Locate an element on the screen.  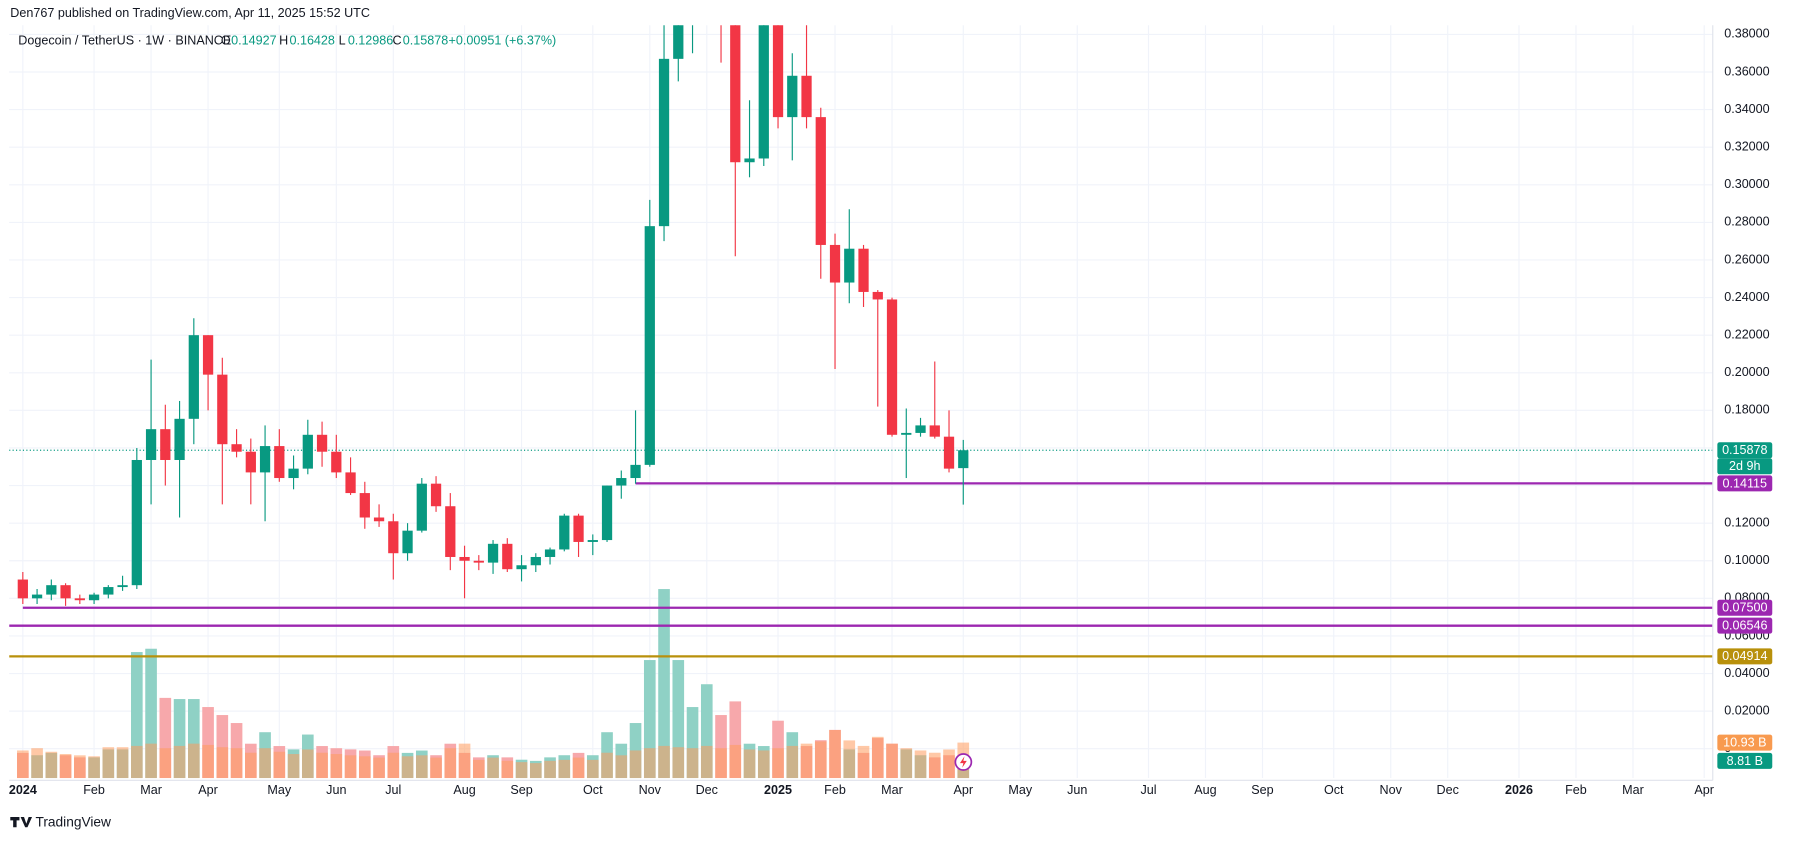
x-tick-label: Aug is located at coordinates (1205, 790).